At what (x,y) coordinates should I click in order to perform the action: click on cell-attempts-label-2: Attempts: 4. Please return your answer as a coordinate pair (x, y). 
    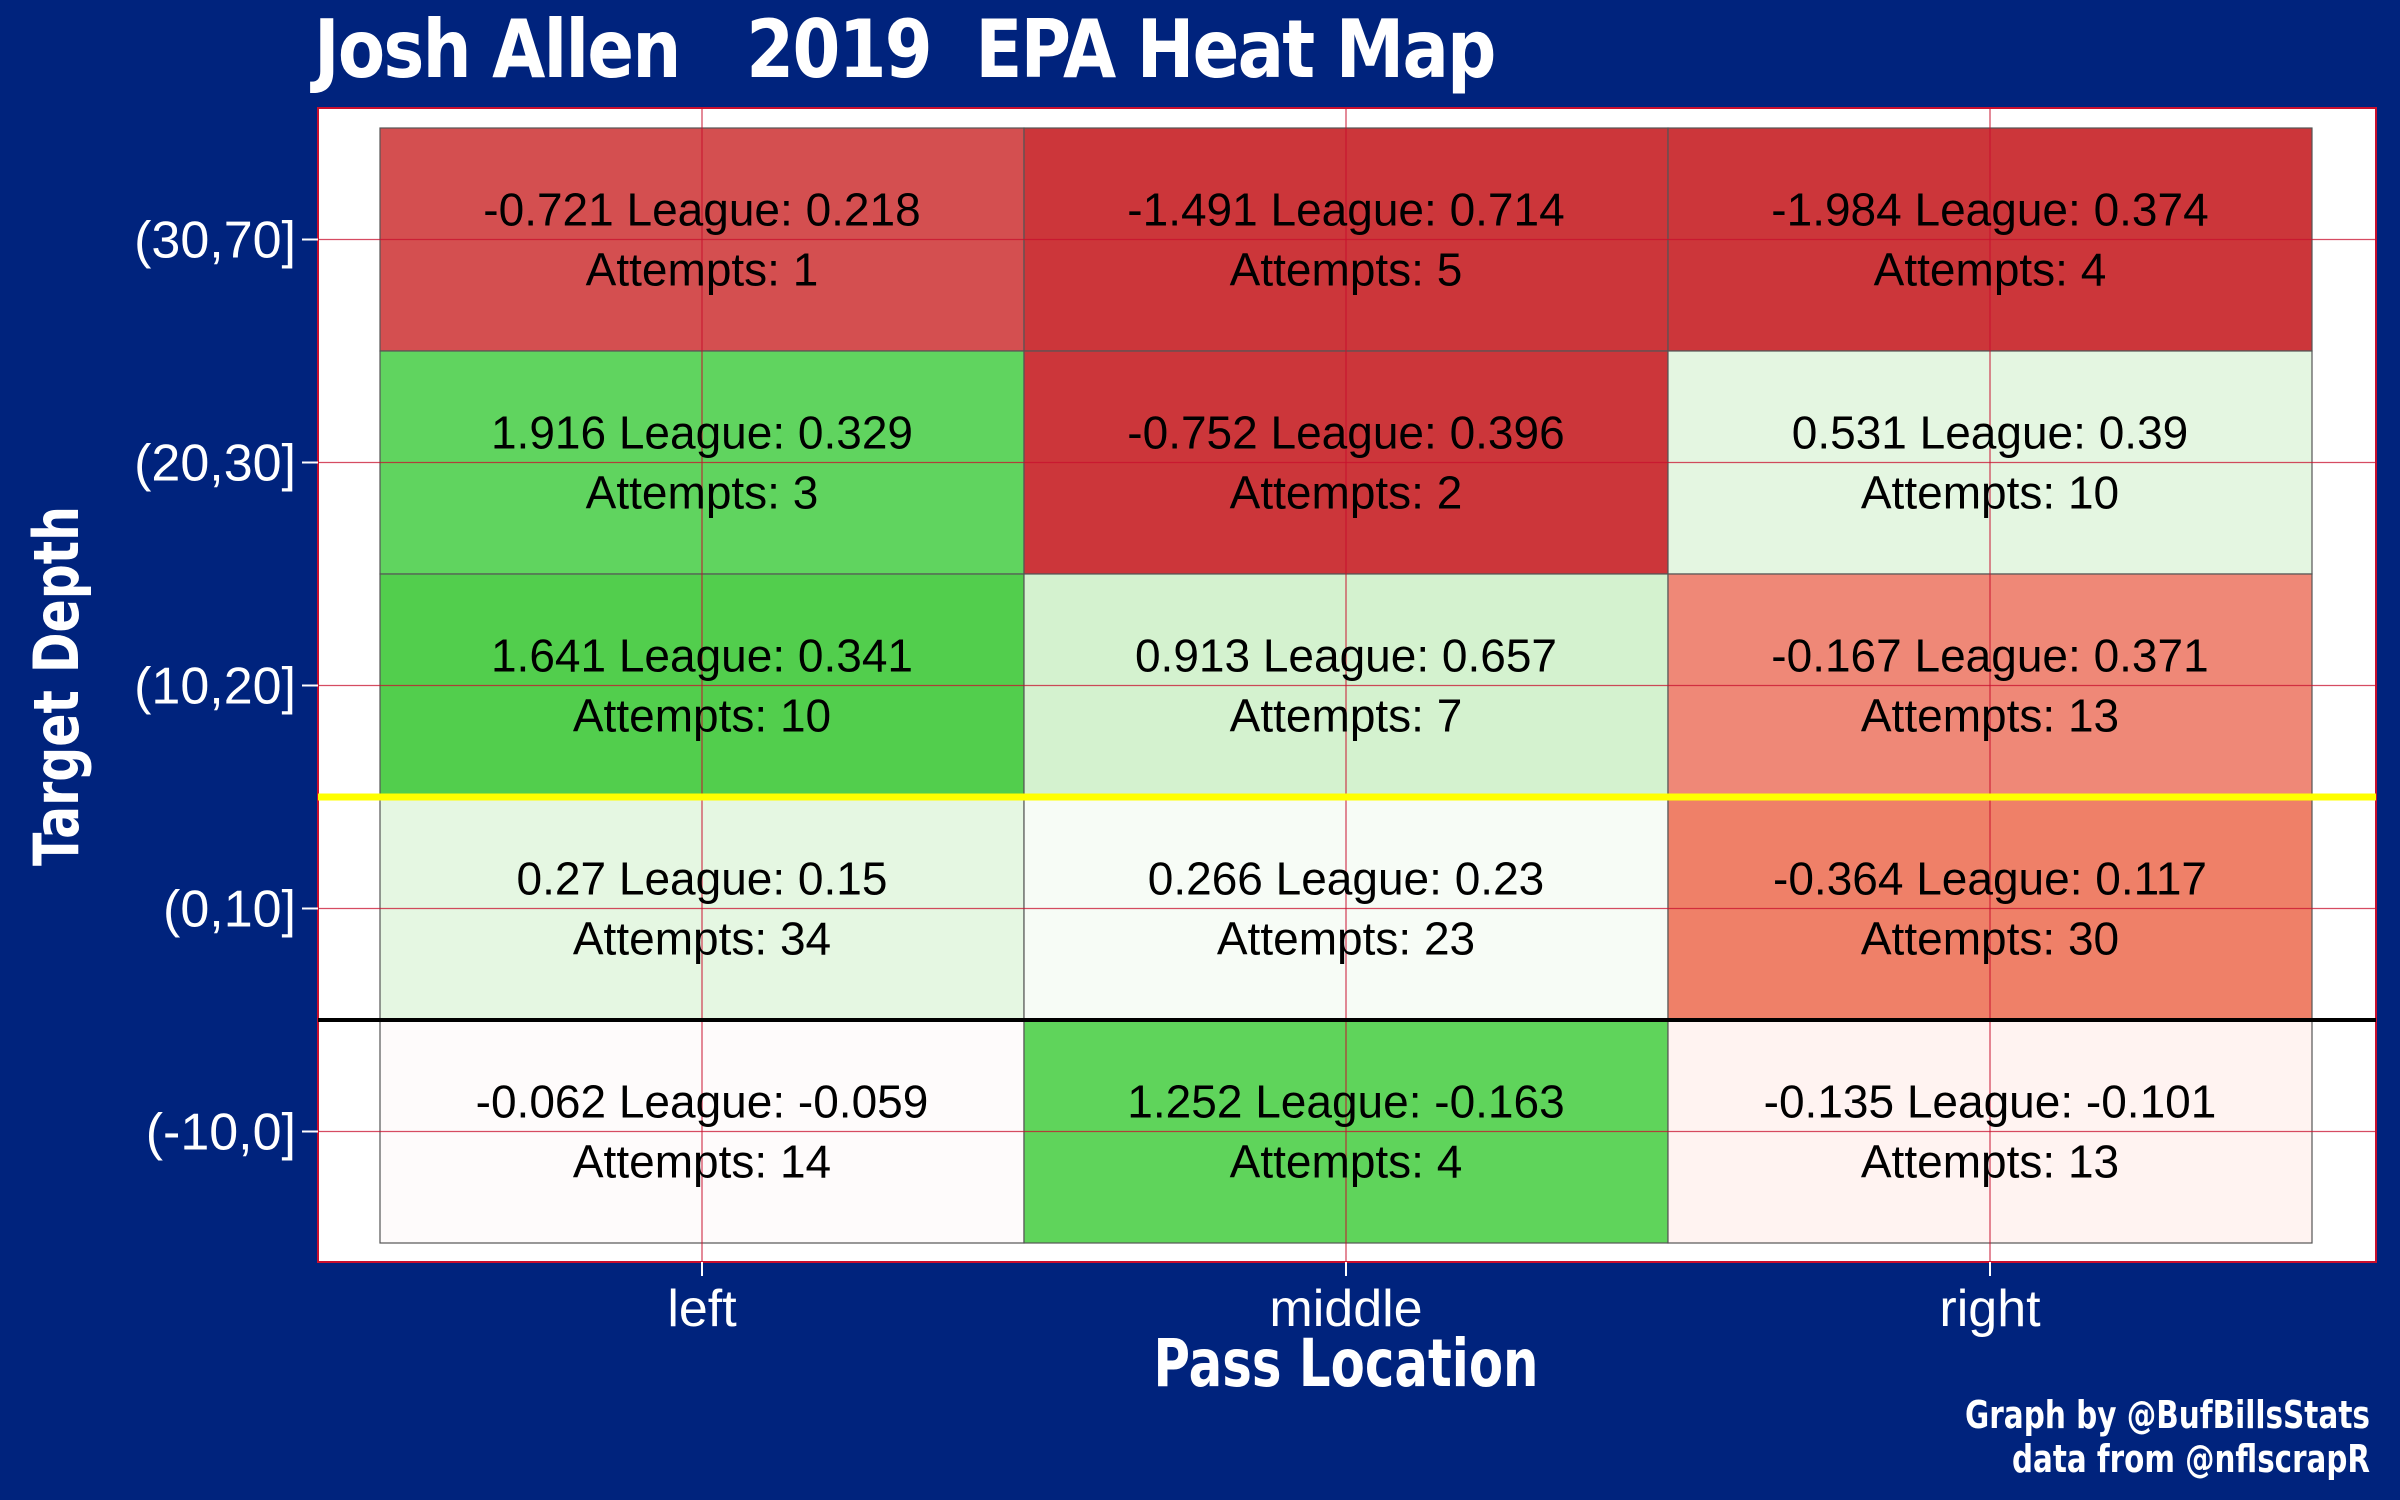
    Looking at the image, I should click on (1990, 270).